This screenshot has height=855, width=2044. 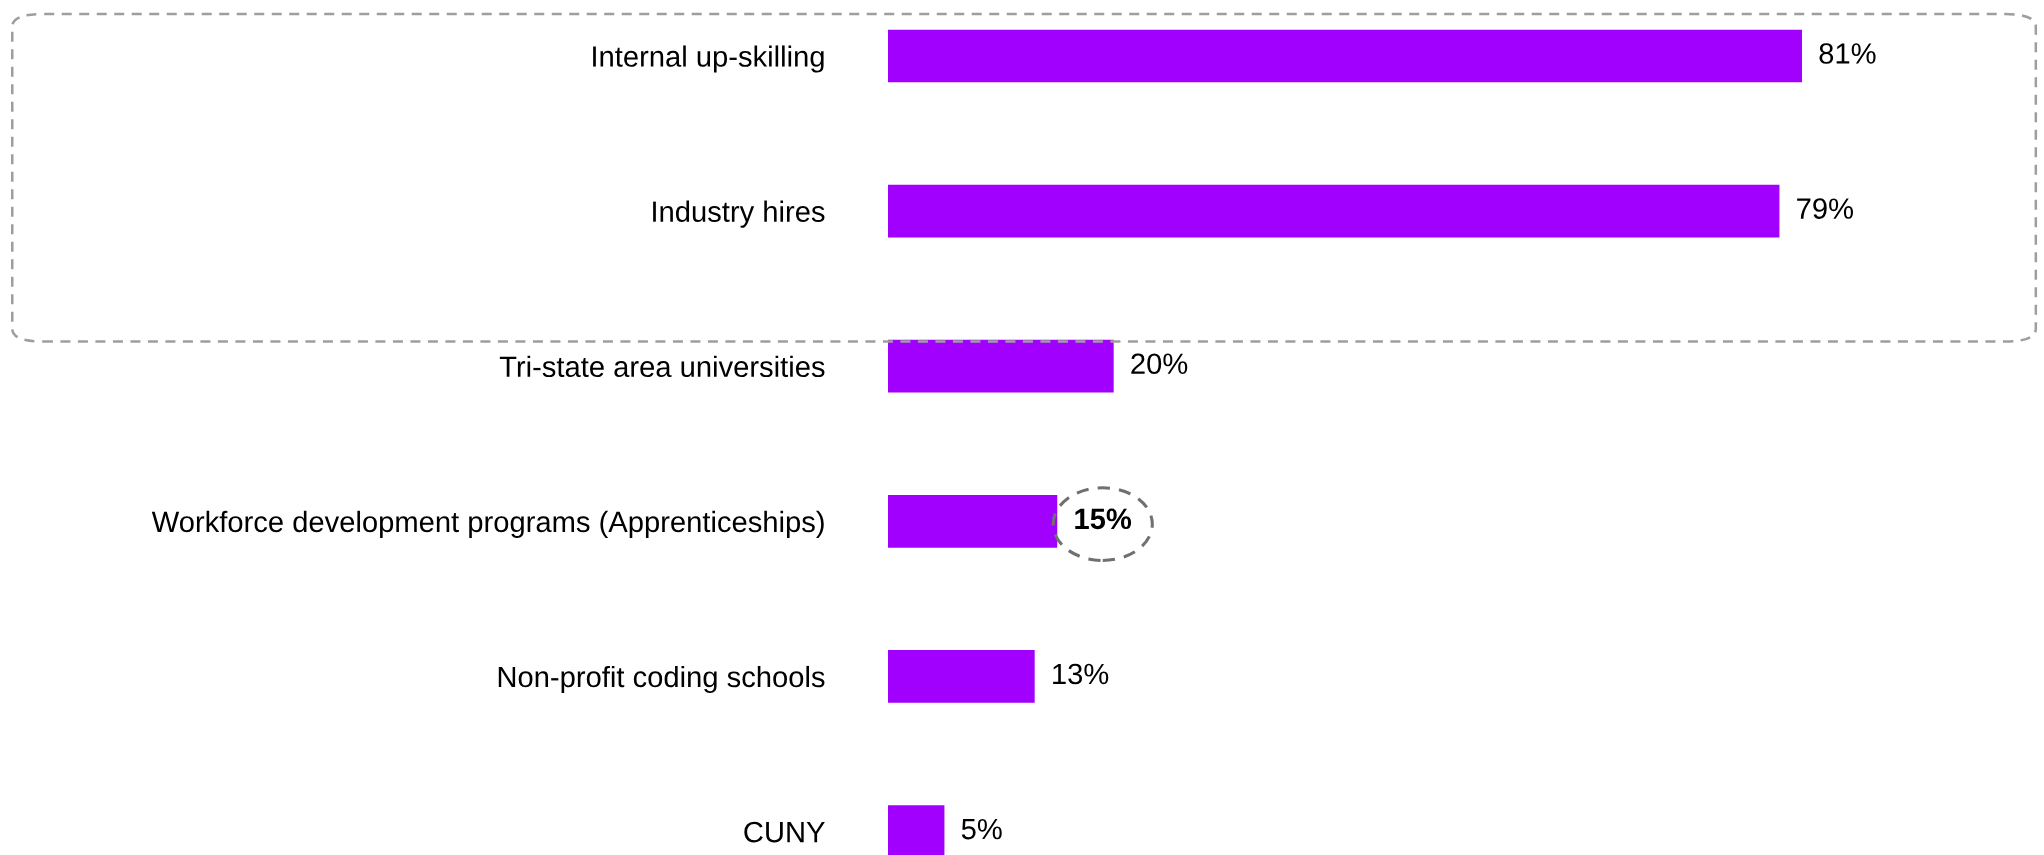 What do you see at coordinates (1081, 674) in the screenshot?
I see `data-label: 13%` at bounding box center [1081, 674].